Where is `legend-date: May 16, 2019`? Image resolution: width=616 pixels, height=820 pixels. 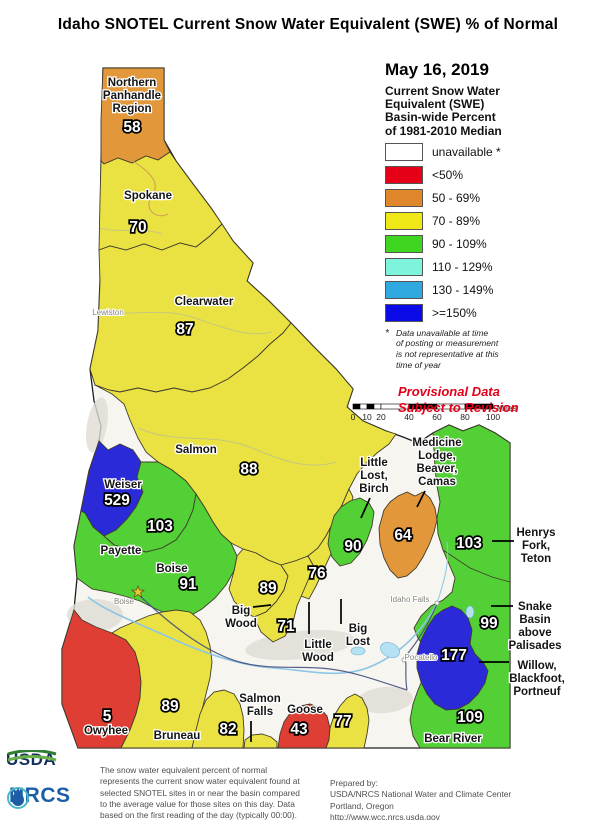
legend-date: May 16, 2019 is located at coordinates (437, 69).